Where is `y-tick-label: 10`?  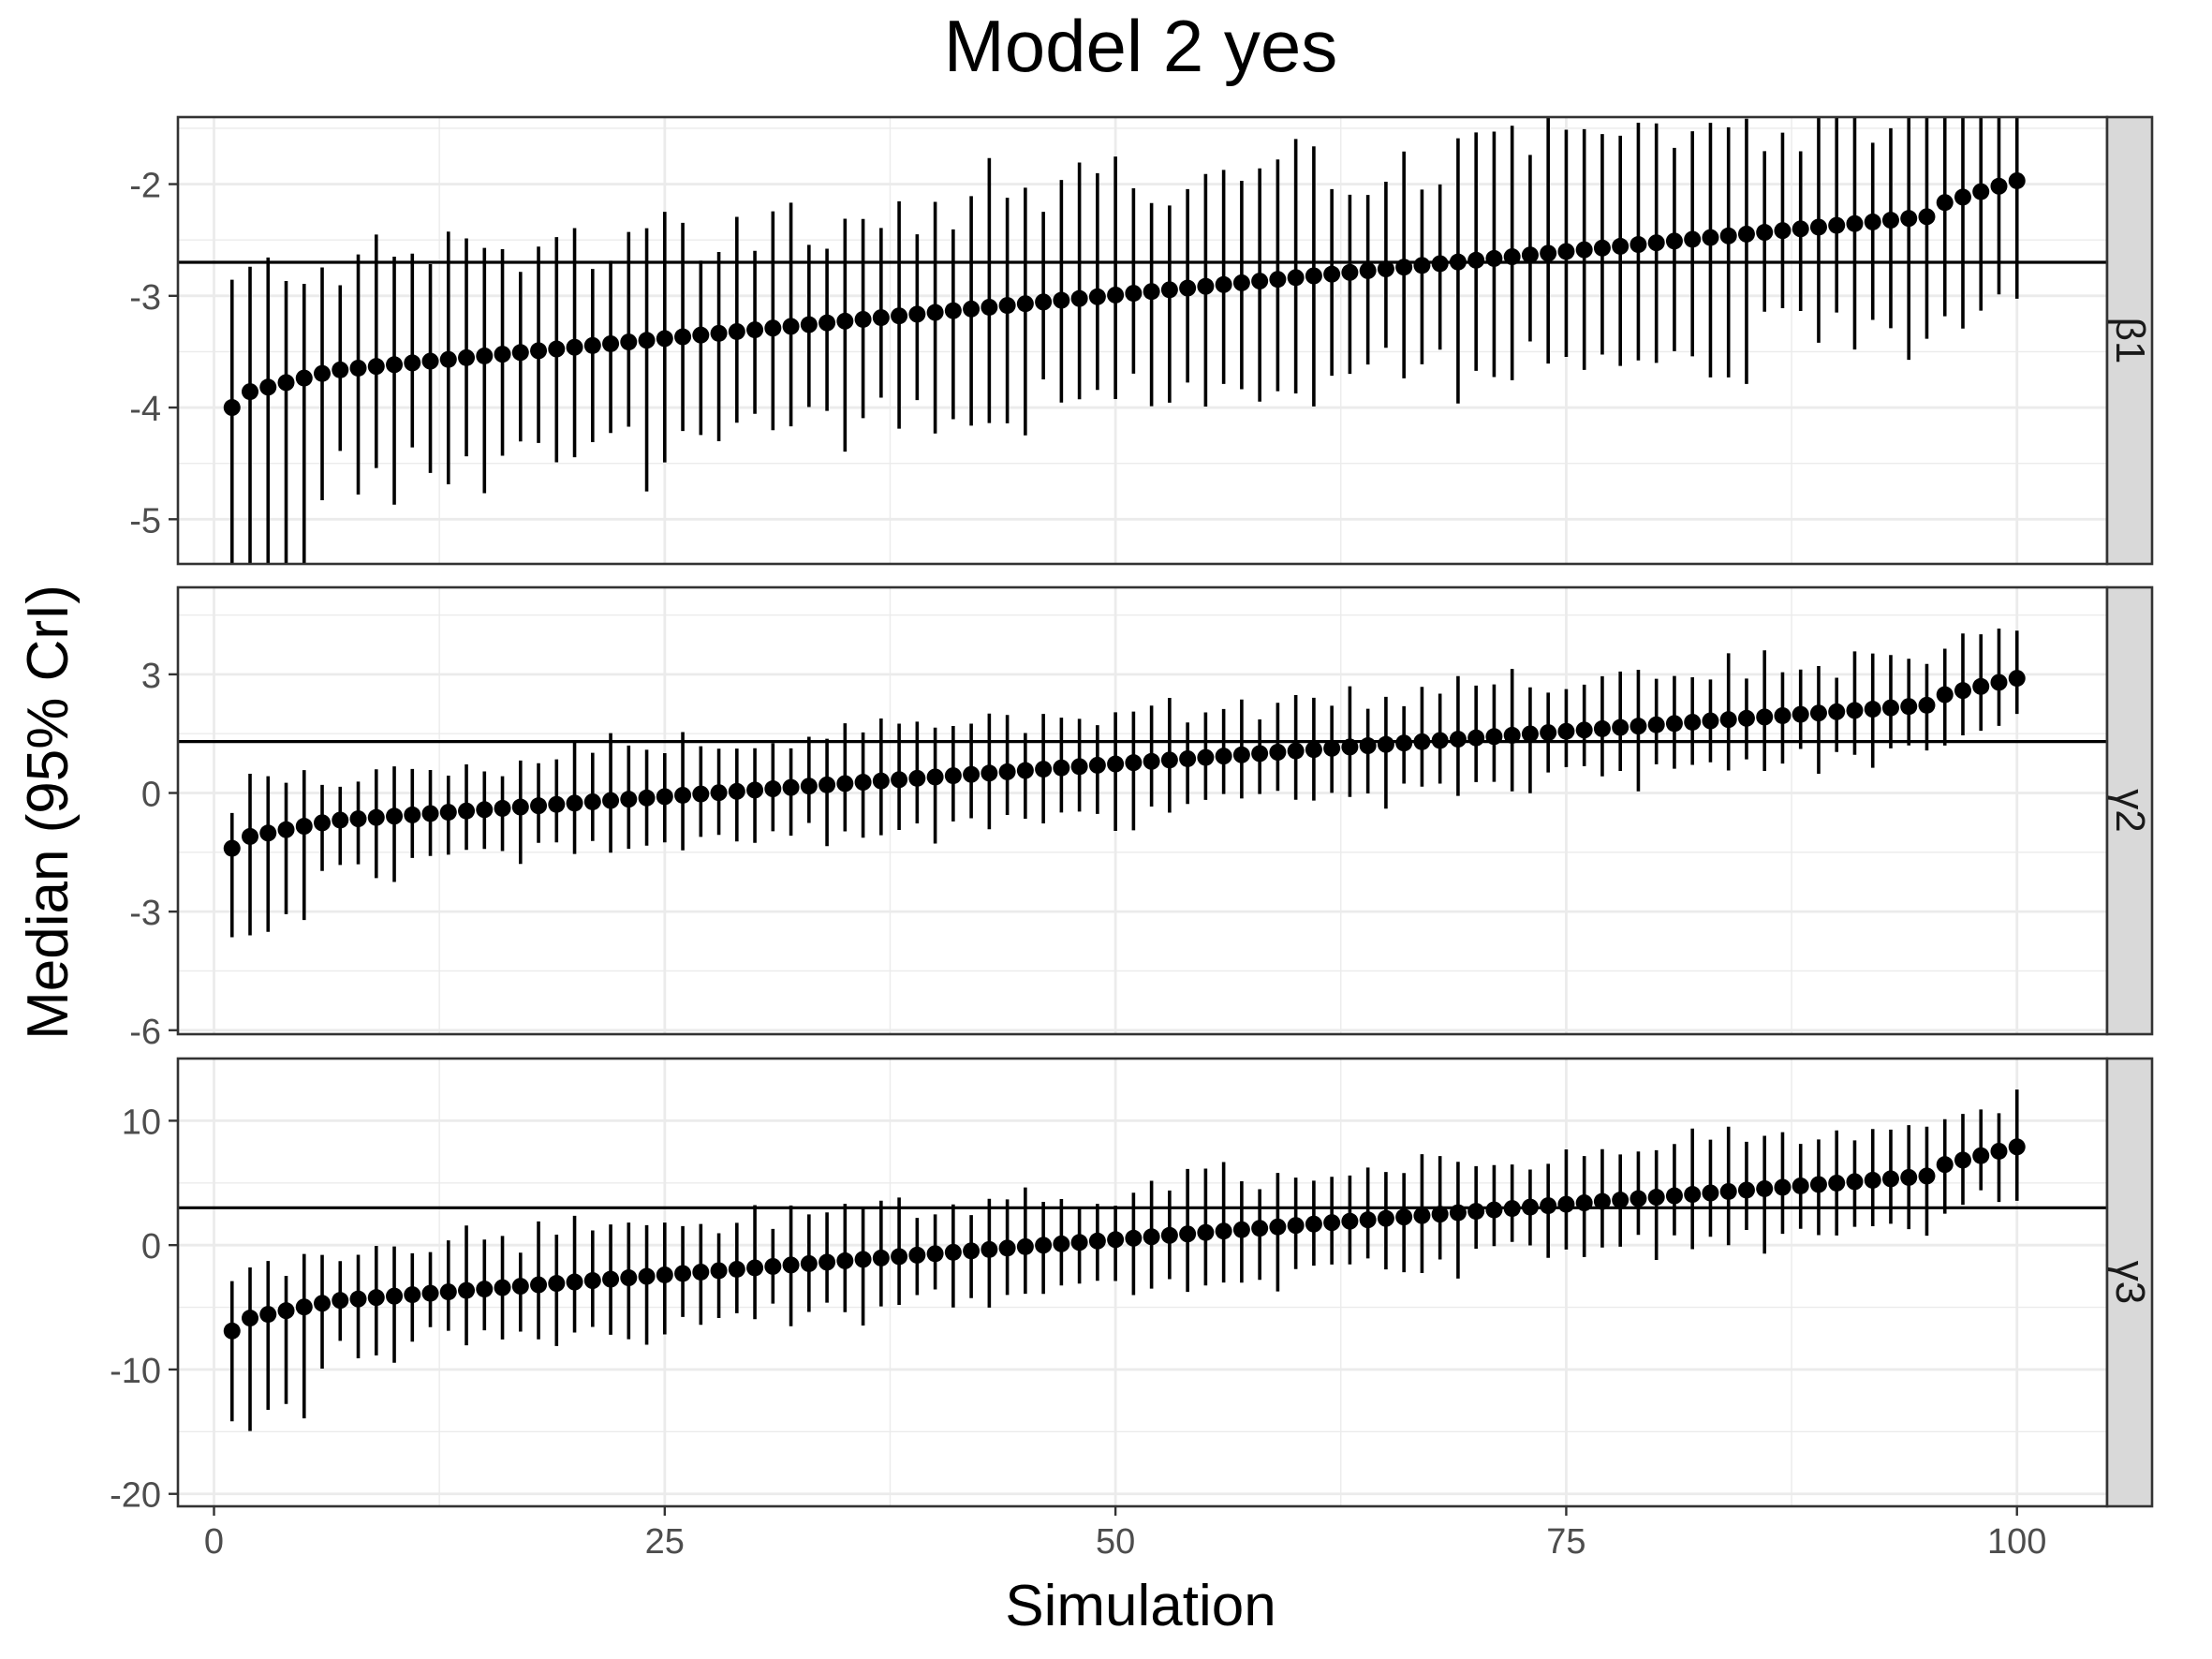
y-tick-label: 10 is located at coordinates (142, 1123).